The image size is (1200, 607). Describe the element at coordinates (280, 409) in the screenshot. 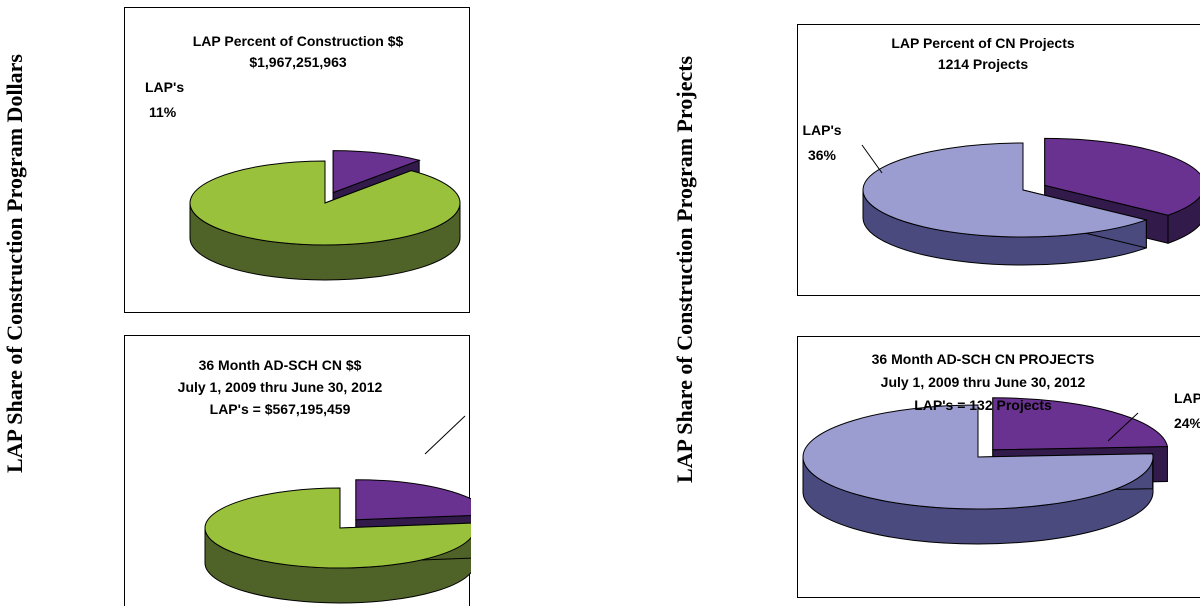

I see `chart-title-line: LAP's = $567,195,459` at that location.